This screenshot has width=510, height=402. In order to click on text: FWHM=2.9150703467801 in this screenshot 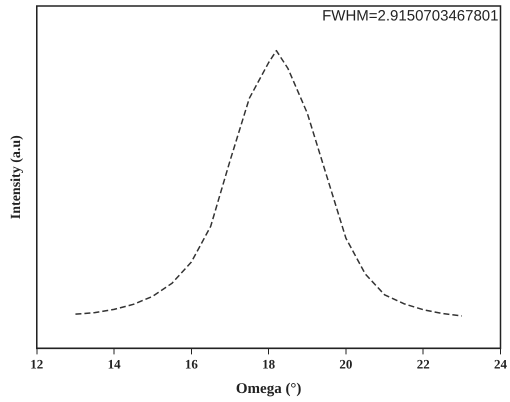, I will do `click(410, 16)`.